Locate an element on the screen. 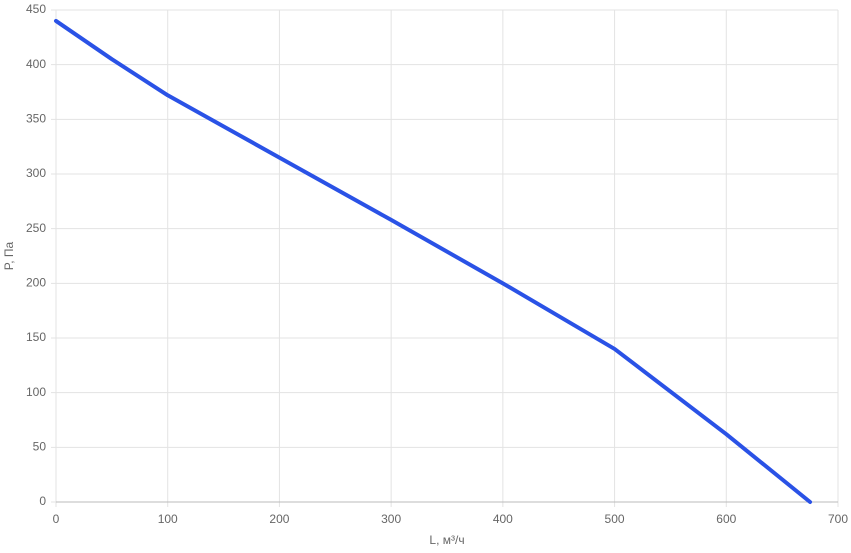  y-tick-label: 150 is located at coordinates (36, 337).